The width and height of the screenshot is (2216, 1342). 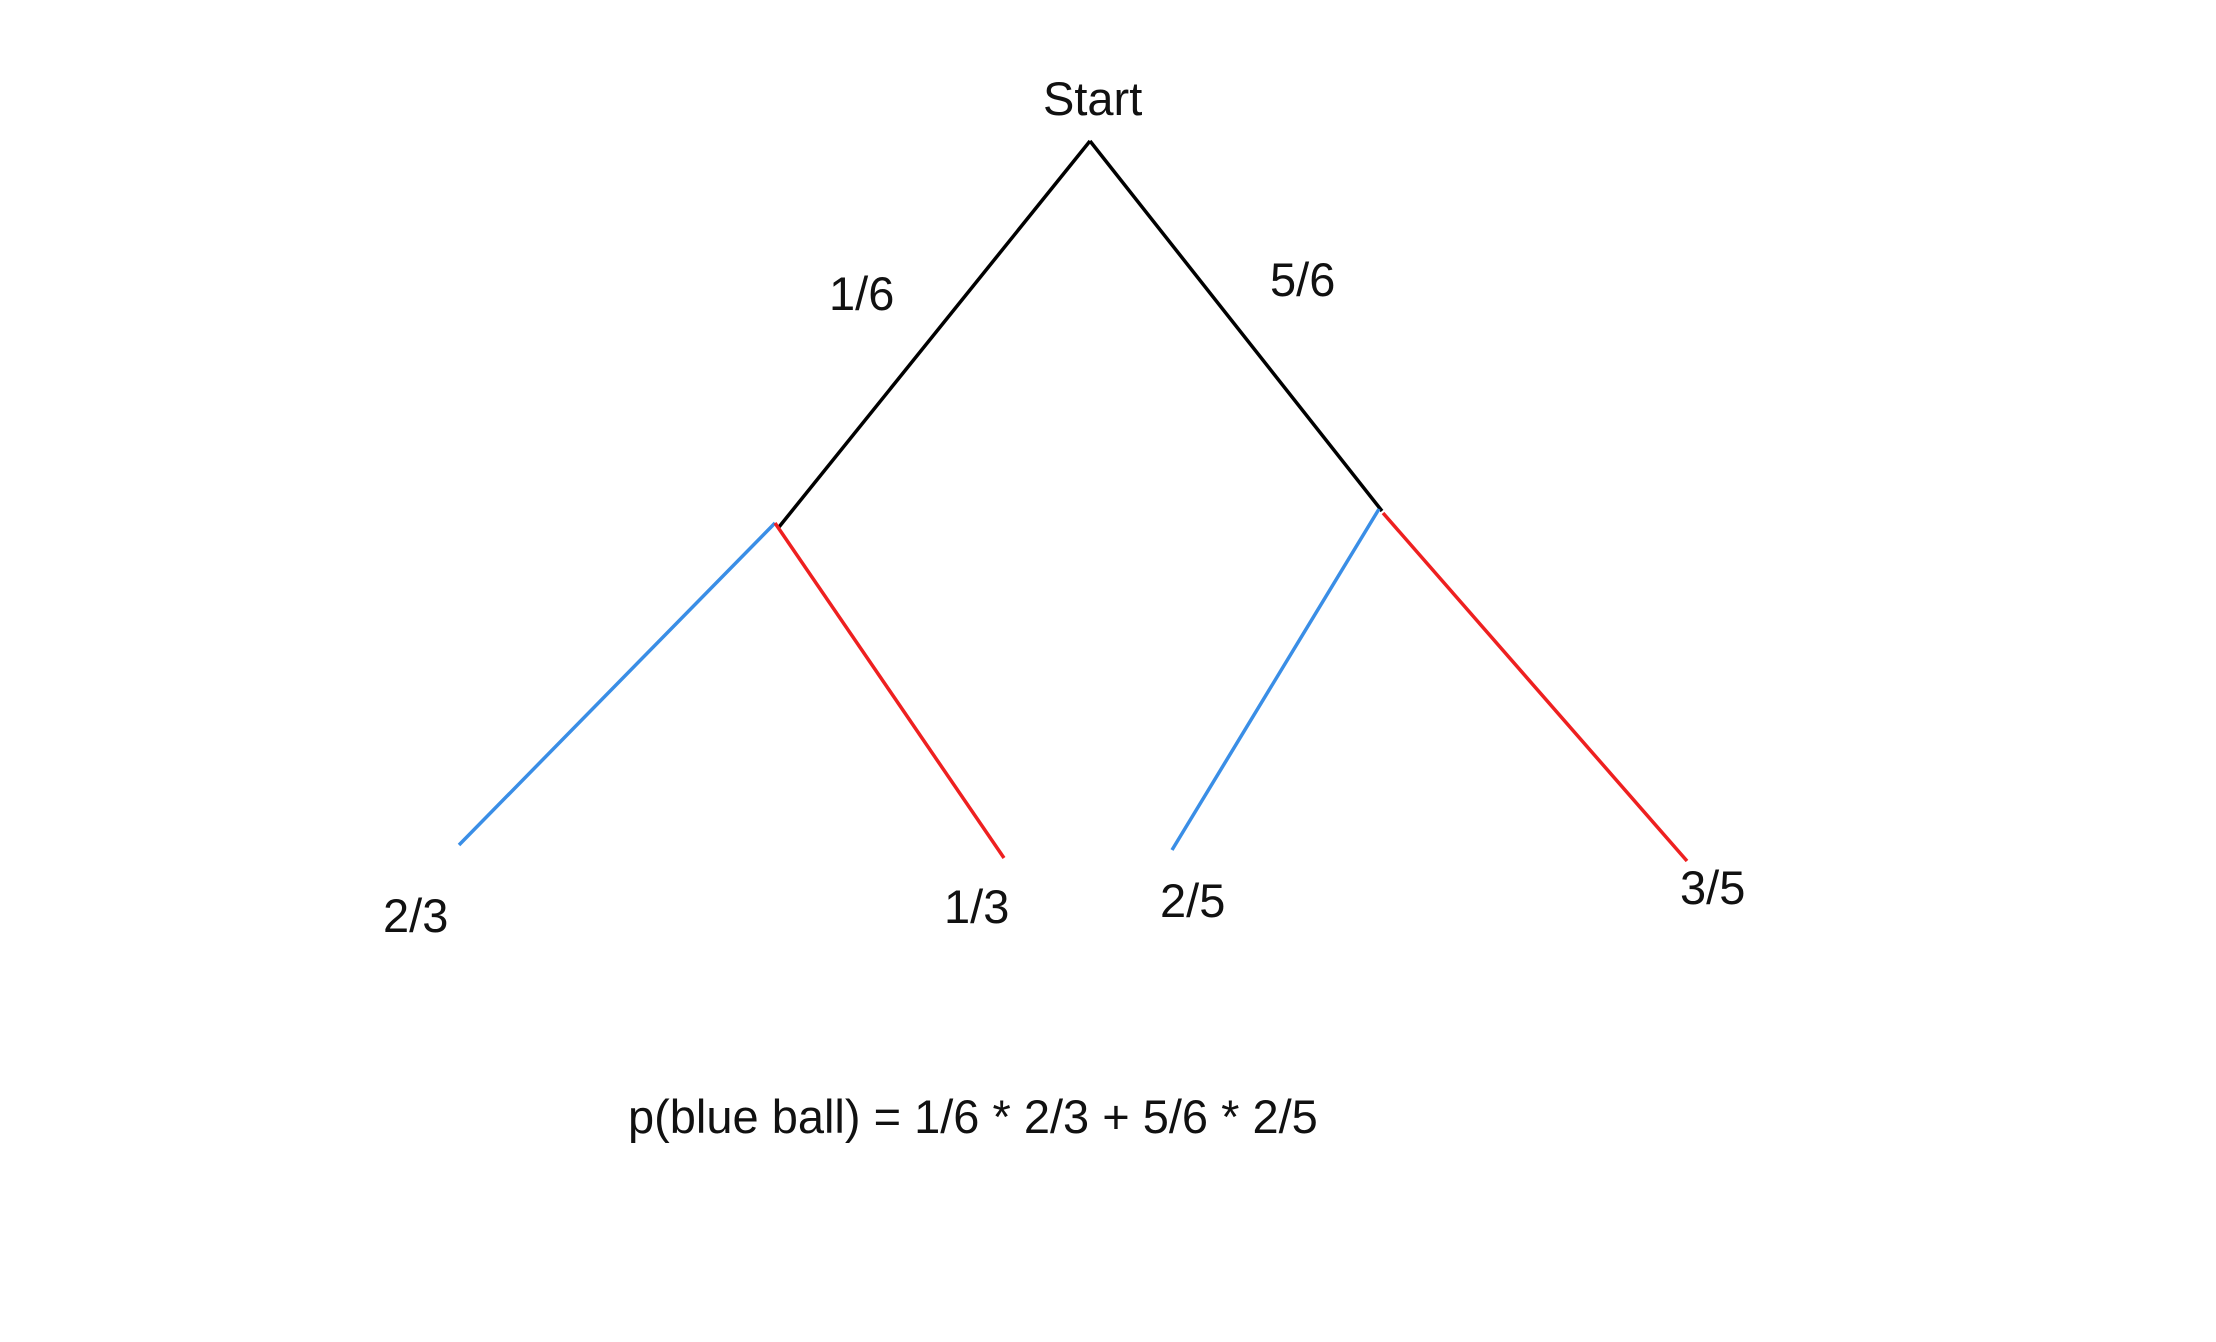 I want to click on branch-label-first-left: 1/6, so click(x=862, y=293).